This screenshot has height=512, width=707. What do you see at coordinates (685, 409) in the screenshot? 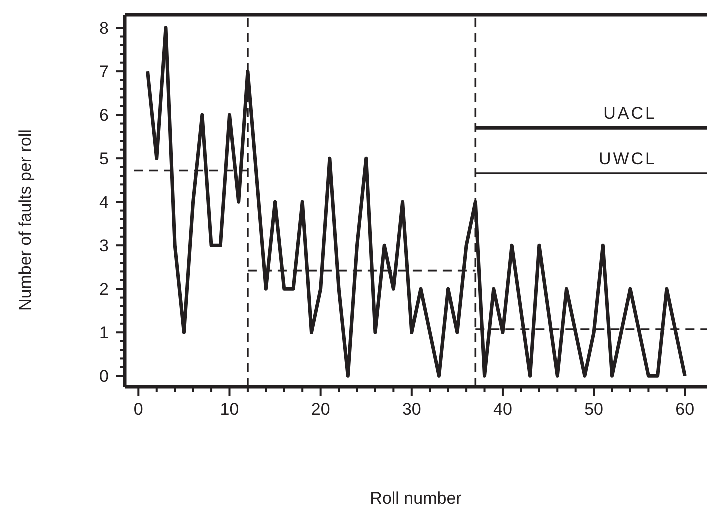
I see `x-tick-label: 60` at bounding box center [685, 409].